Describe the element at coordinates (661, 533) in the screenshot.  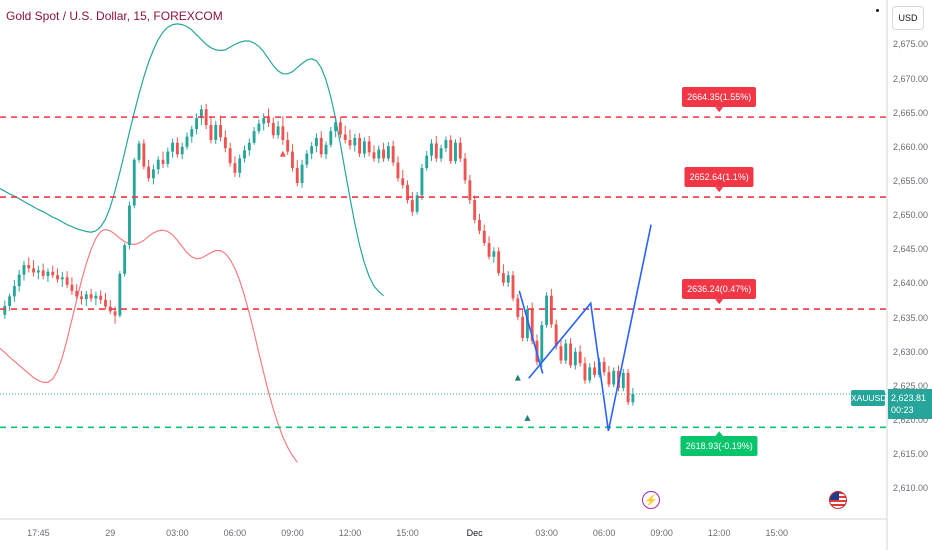
I see `time-tick-label: 09:00` at that location.